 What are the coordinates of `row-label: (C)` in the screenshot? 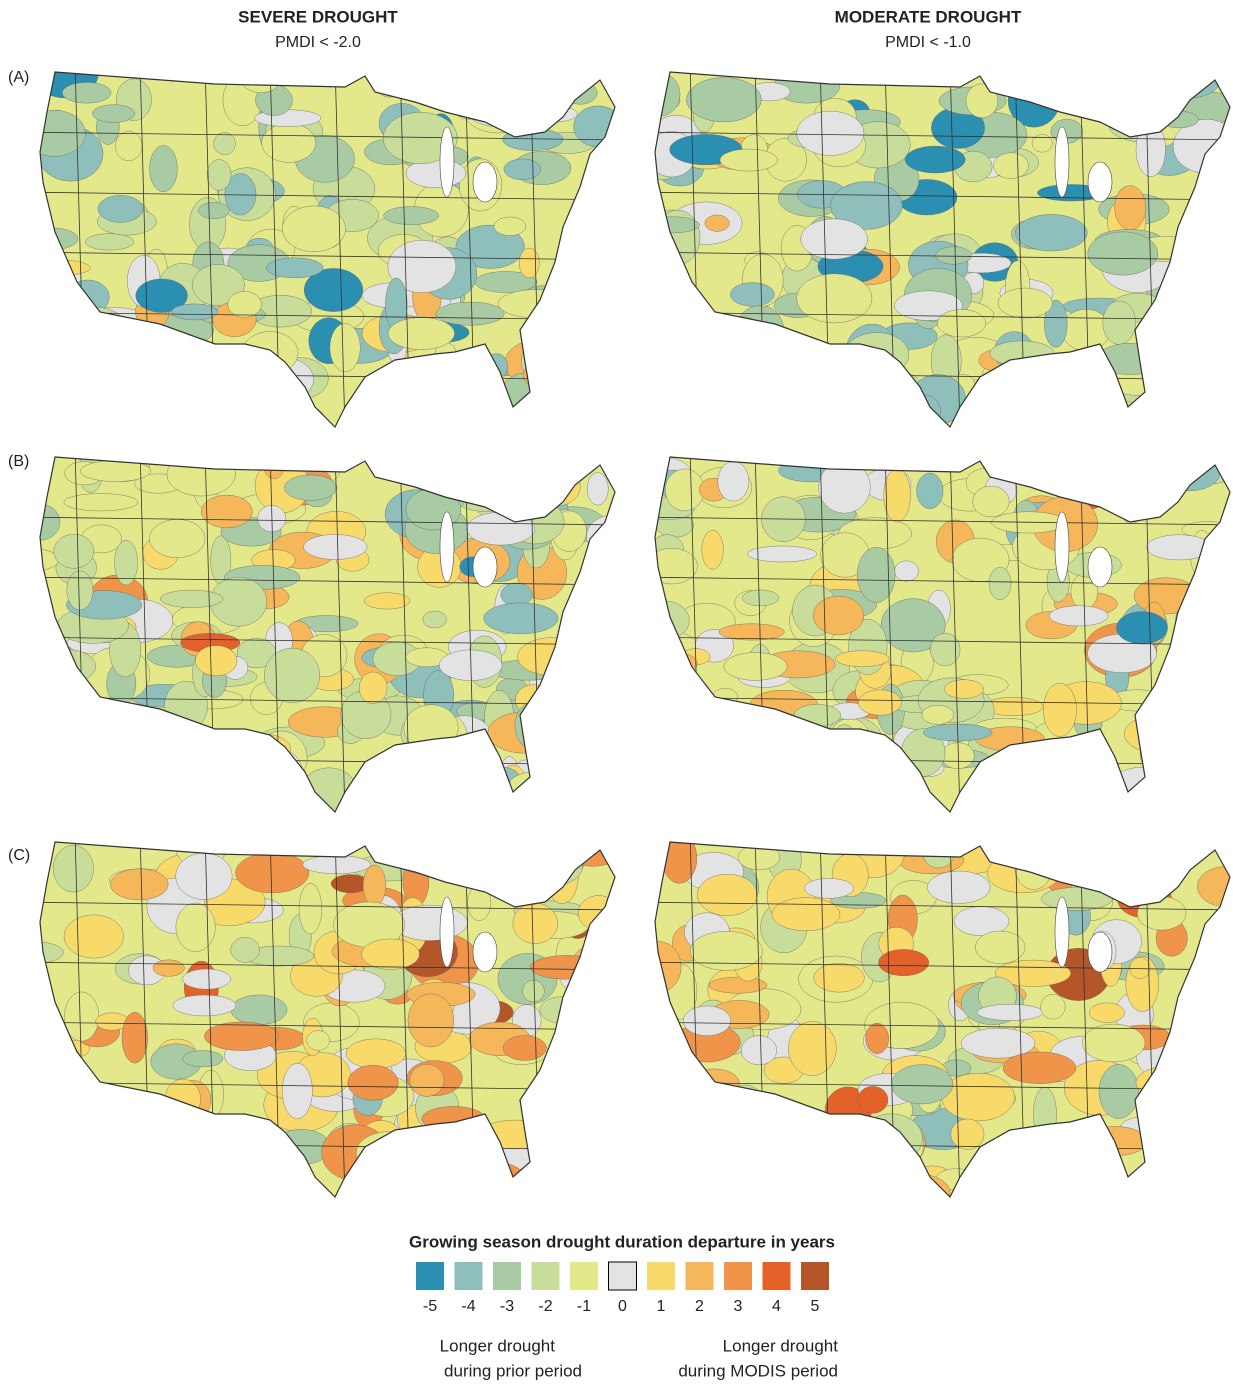 It's located at (19, 855).